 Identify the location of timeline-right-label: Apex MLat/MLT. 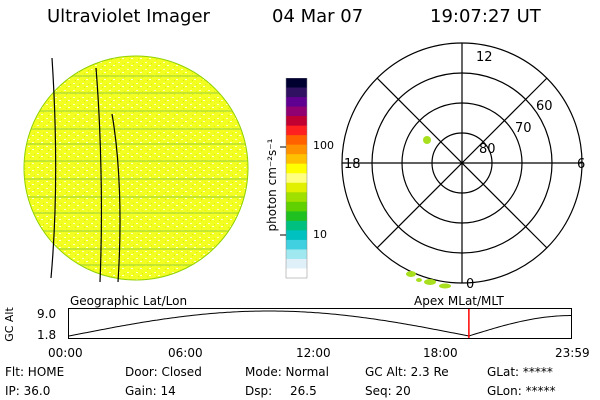
(459, 301).